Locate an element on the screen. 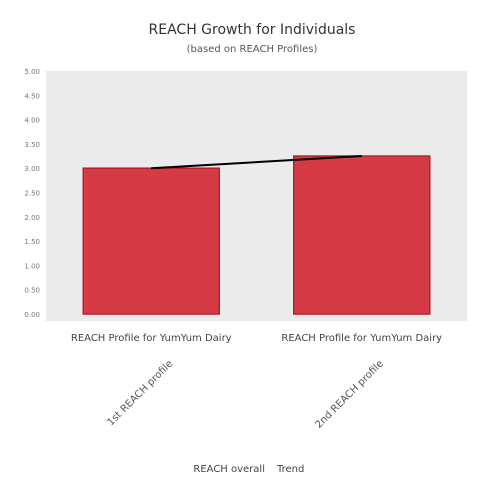 This screenshot has width=480, height=484. legend: REACH overall Trend is located at coordinates (248, 469).